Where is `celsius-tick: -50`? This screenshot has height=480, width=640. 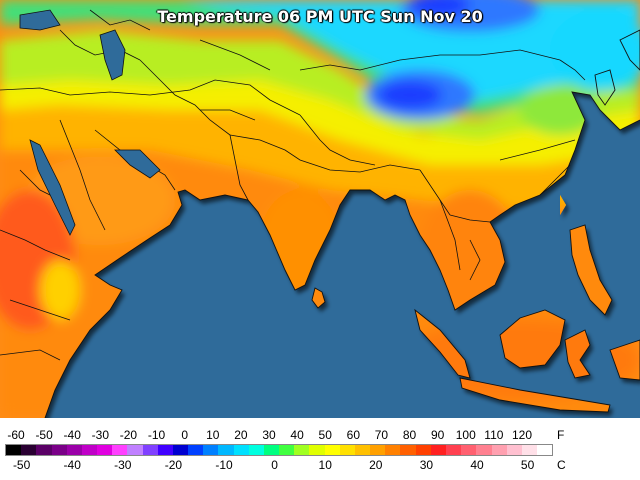
celsius-tick: -50 is located at coordinates (21, 465).